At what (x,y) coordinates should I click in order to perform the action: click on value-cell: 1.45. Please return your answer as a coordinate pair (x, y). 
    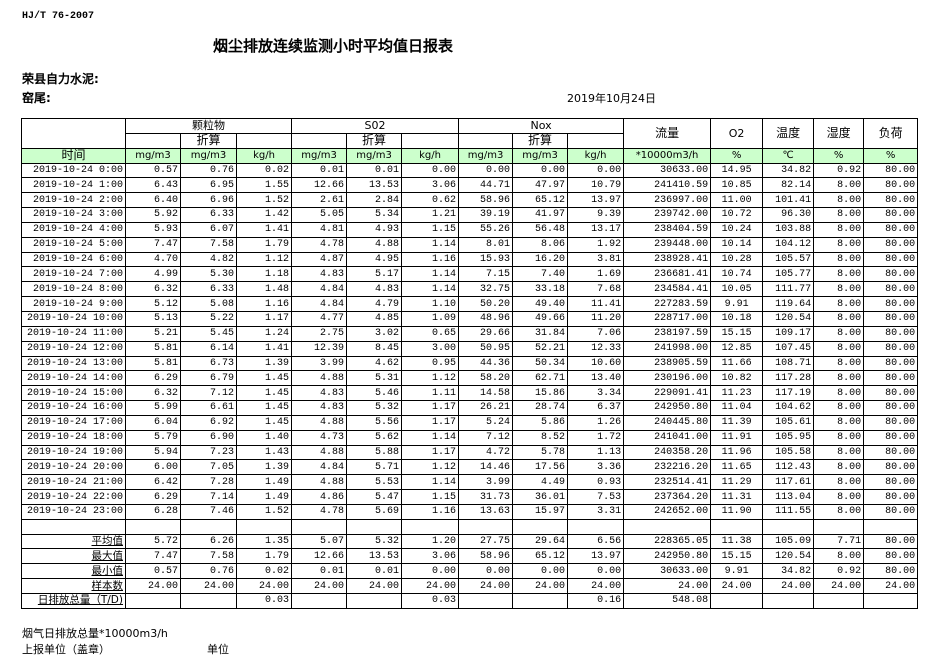
    Looking at the image, I should click on (264, 393).